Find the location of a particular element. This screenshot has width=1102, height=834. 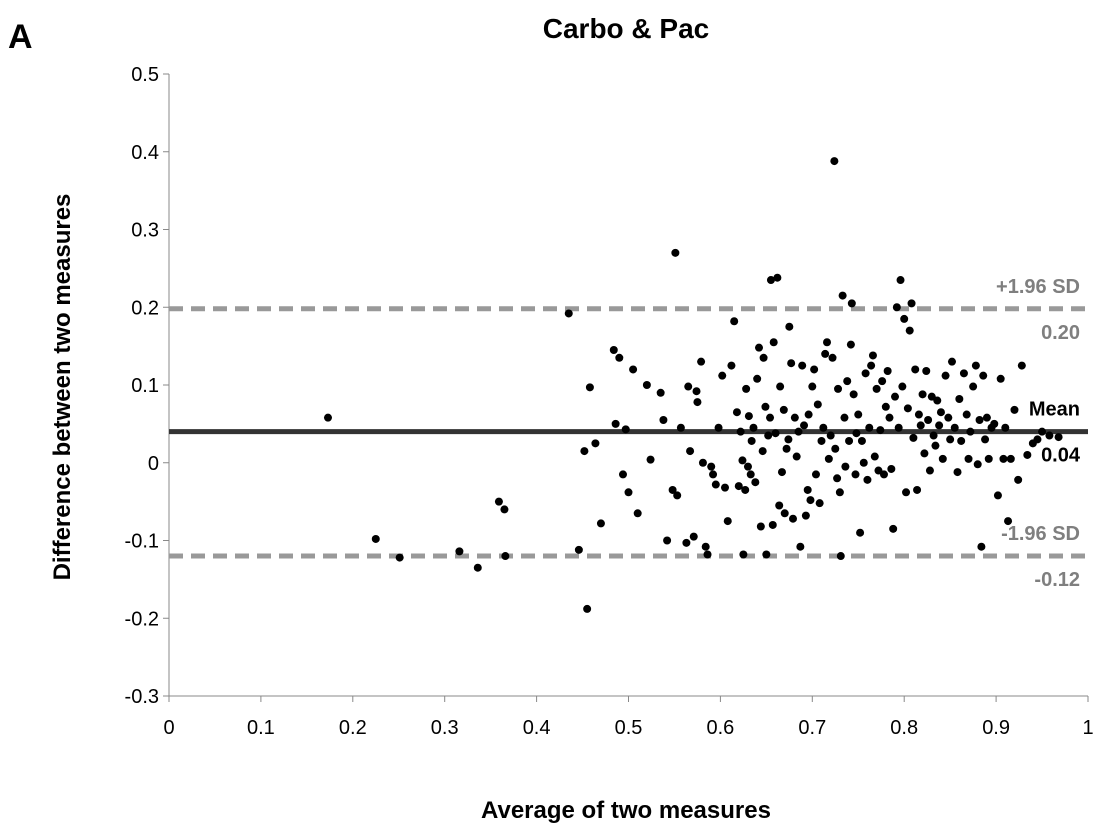

y-ticks: 0.5 0.4 0.3 0.2 0.1 0 -0.1 -0.2 -0.3 is located at coordinates (147, 386).